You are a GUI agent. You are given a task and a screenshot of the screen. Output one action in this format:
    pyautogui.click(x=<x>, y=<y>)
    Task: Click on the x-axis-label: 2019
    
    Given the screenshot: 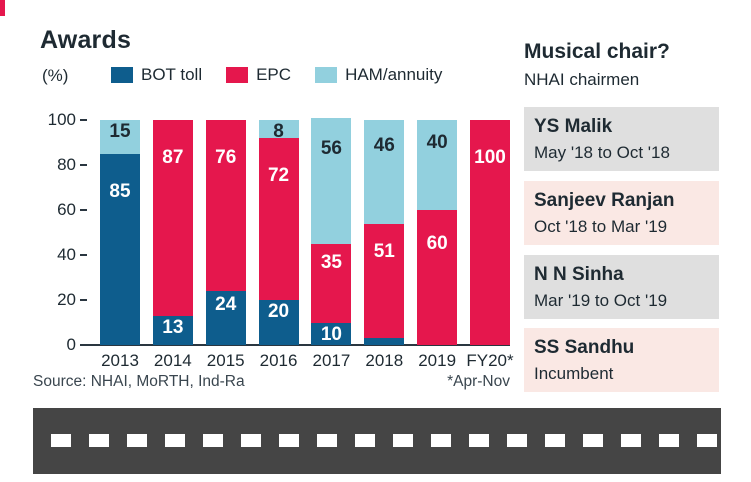 What is the action you would take?
    pyautogui.click(x=437, y=360)
    